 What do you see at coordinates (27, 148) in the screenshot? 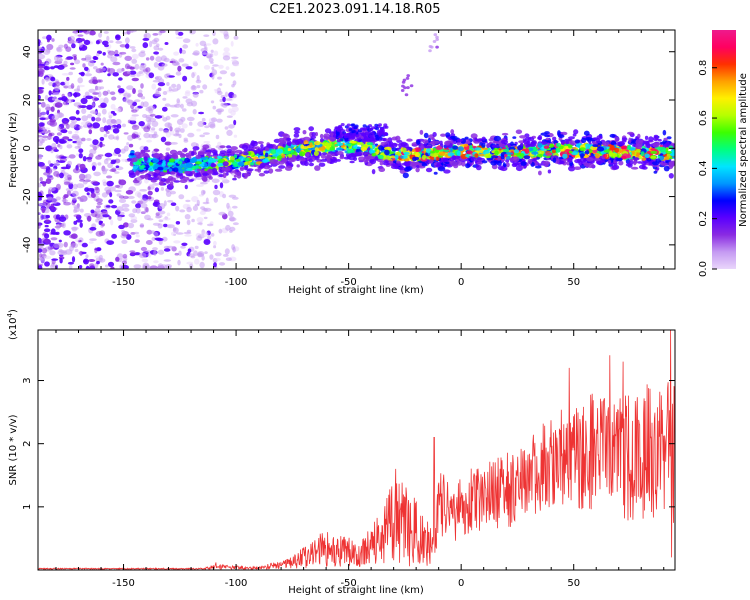
I see `y-tick-label: 0` at bounding box center [27, 148].